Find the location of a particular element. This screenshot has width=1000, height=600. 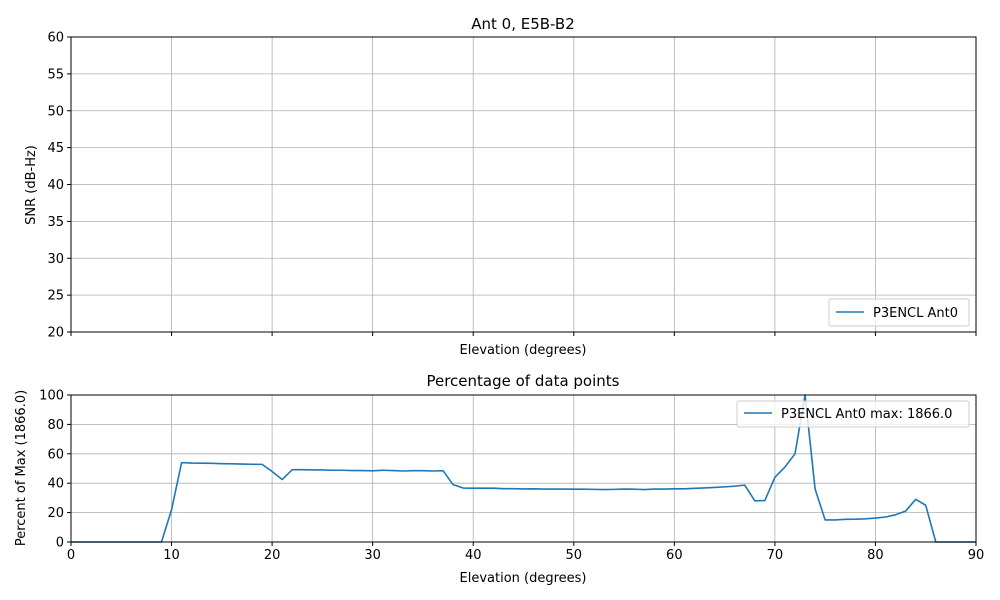

snr-chart-ytick-label-25: 25 is located at coordinates (55, 296).